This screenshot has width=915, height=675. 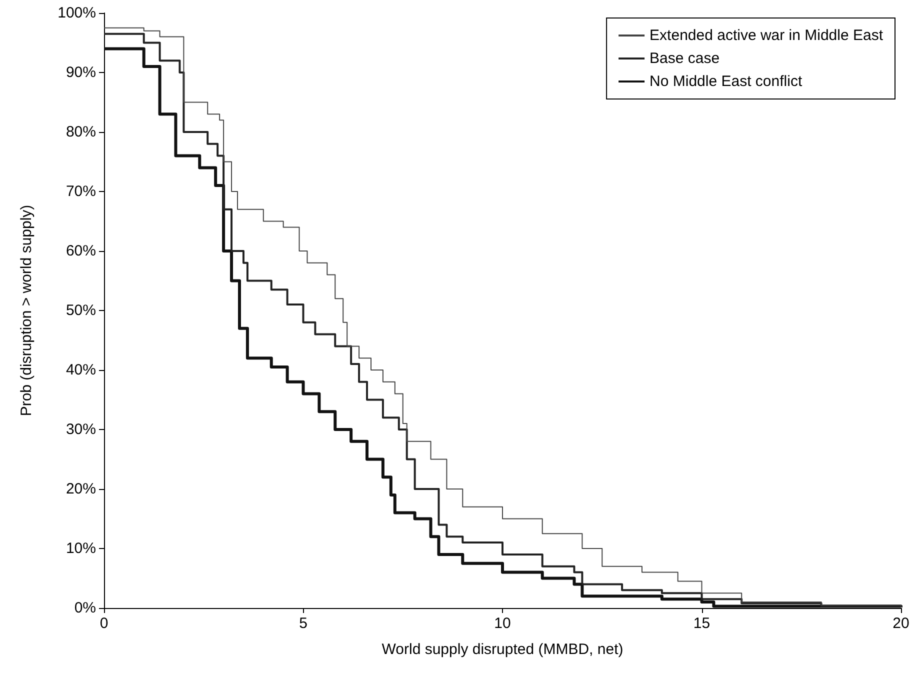 I want to click on x-tick-label: 0, so click(x=104, y=623).